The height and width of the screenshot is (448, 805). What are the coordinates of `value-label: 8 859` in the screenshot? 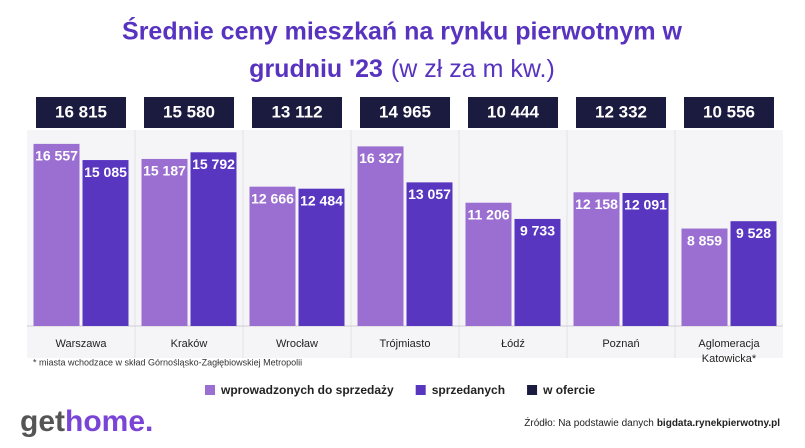 It's located at (704, 240).